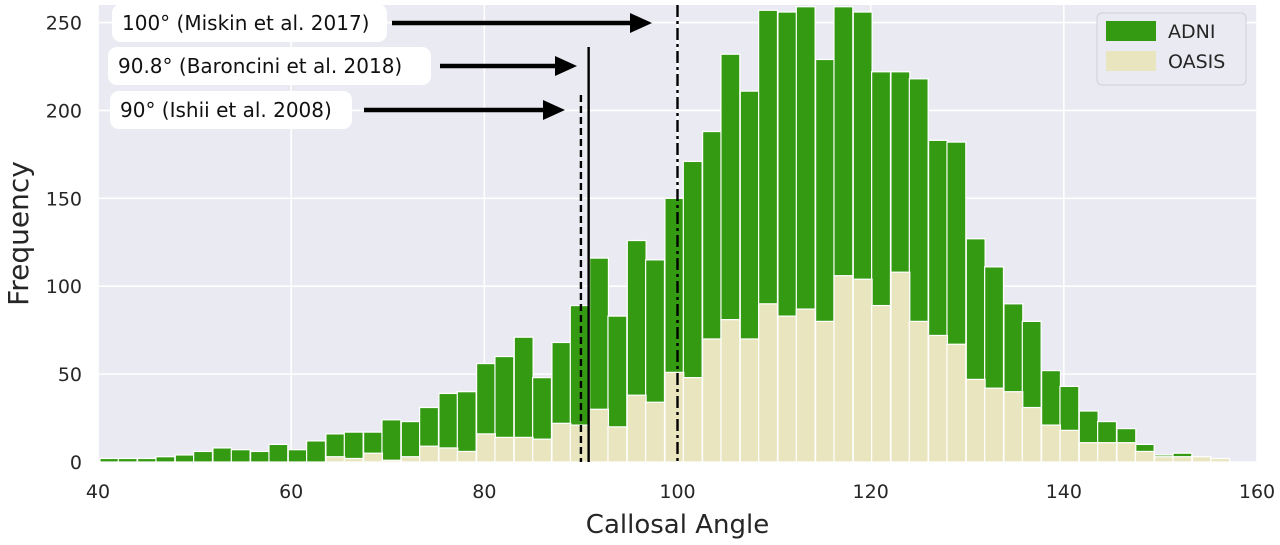 The image size is (1280, 545). I want to click on x-axis-title: Callosal Angle, so click(677, 525).